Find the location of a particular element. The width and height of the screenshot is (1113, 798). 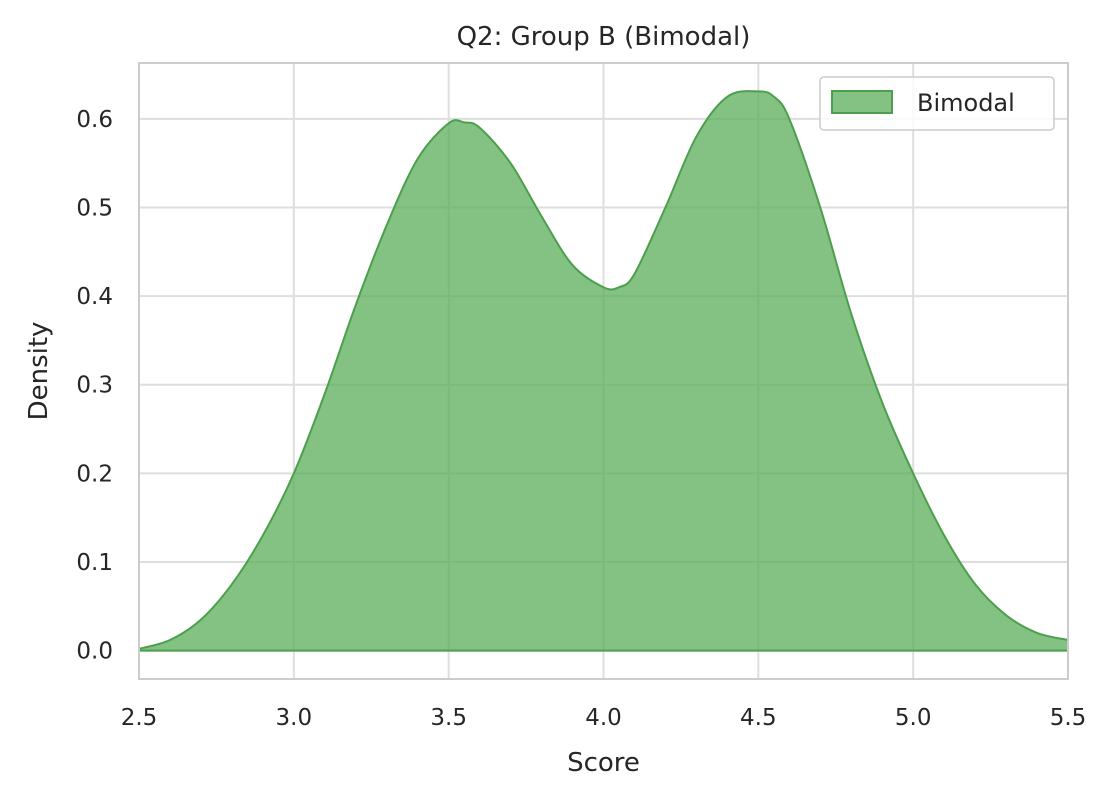

x-axis-ticks: 2.5 3.0 3.5 4.0 4.5 5.0 5.5 is located at coordinates (604, 718).